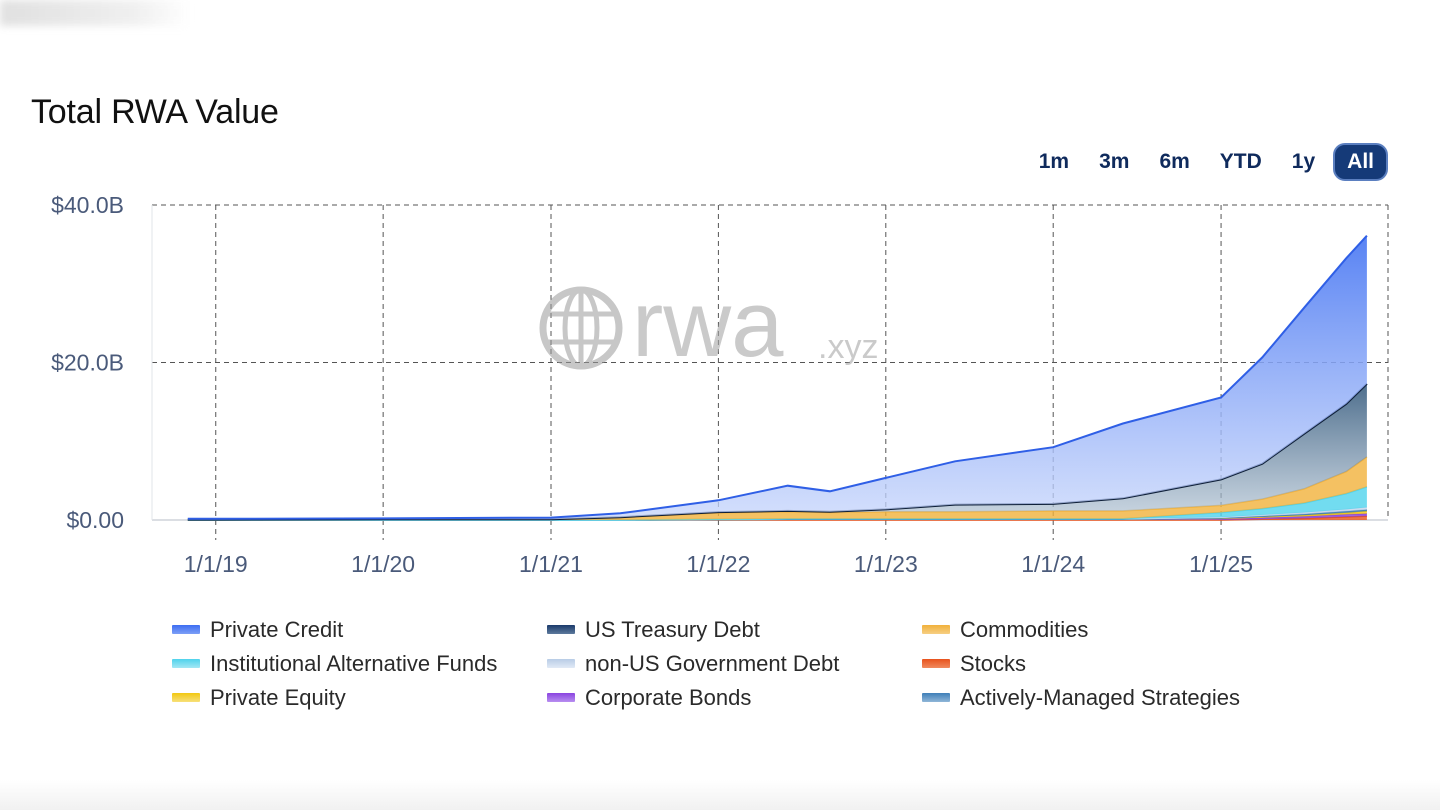 This screenshot has width=1440, height=810. What do you see at coordinates (277, 629) in the screenshot?
I see `legend-label: Private Credit` at bounding box center [277, 629].